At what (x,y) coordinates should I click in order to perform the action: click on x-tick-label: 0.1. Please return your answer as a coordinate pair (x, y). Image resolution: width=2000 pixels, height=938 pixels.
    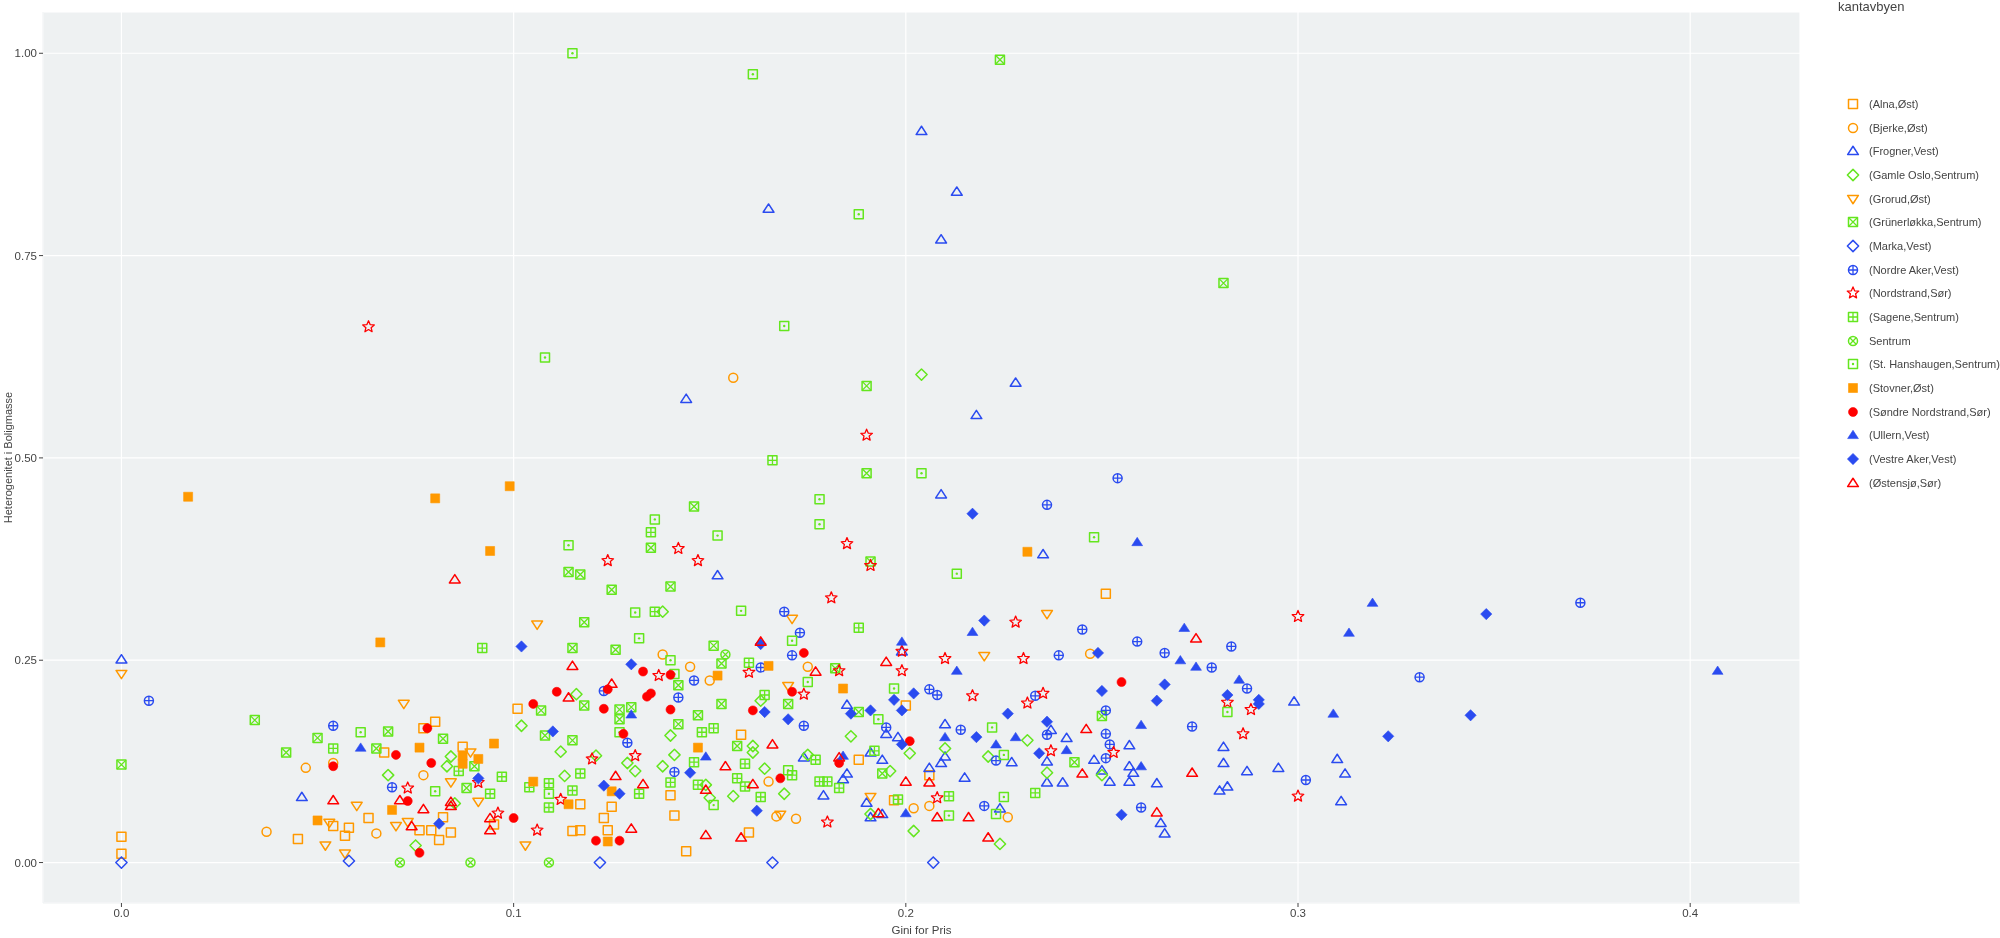
    Looking at the image, I should click on (513, 913).